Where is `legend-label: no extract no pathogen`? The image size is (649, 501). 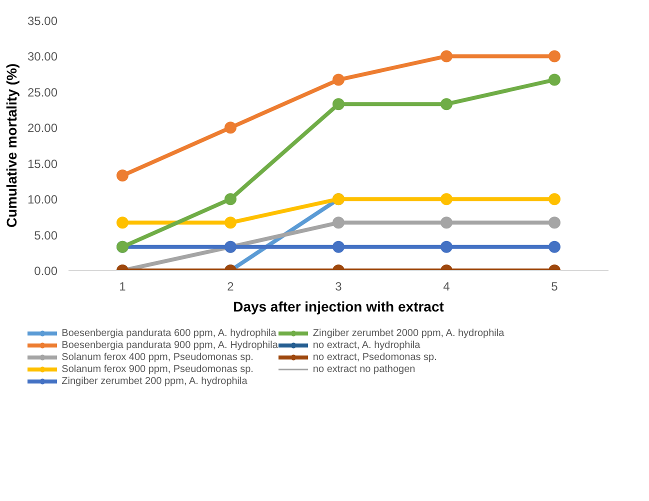
legend-label: no extract no pathogen is located at coordinates (364, 369).